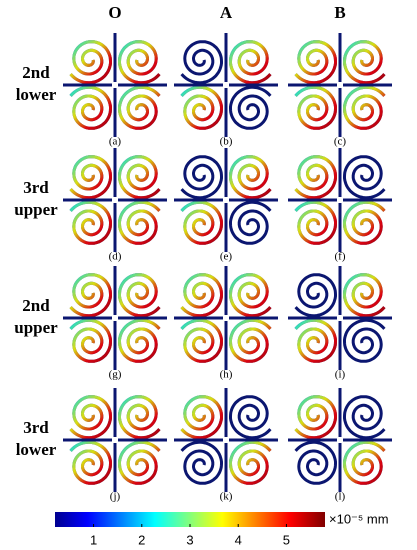 The image size is (417, 550). I want to click on panel-label: (a), so click(115, 142).